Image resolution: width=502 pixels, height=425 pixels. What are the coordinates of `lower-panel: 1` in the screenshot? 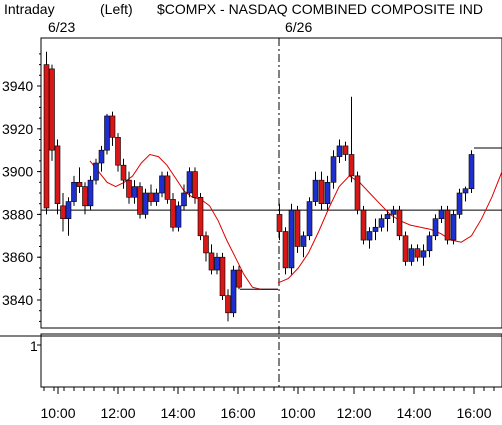 It's located at (35, 346).